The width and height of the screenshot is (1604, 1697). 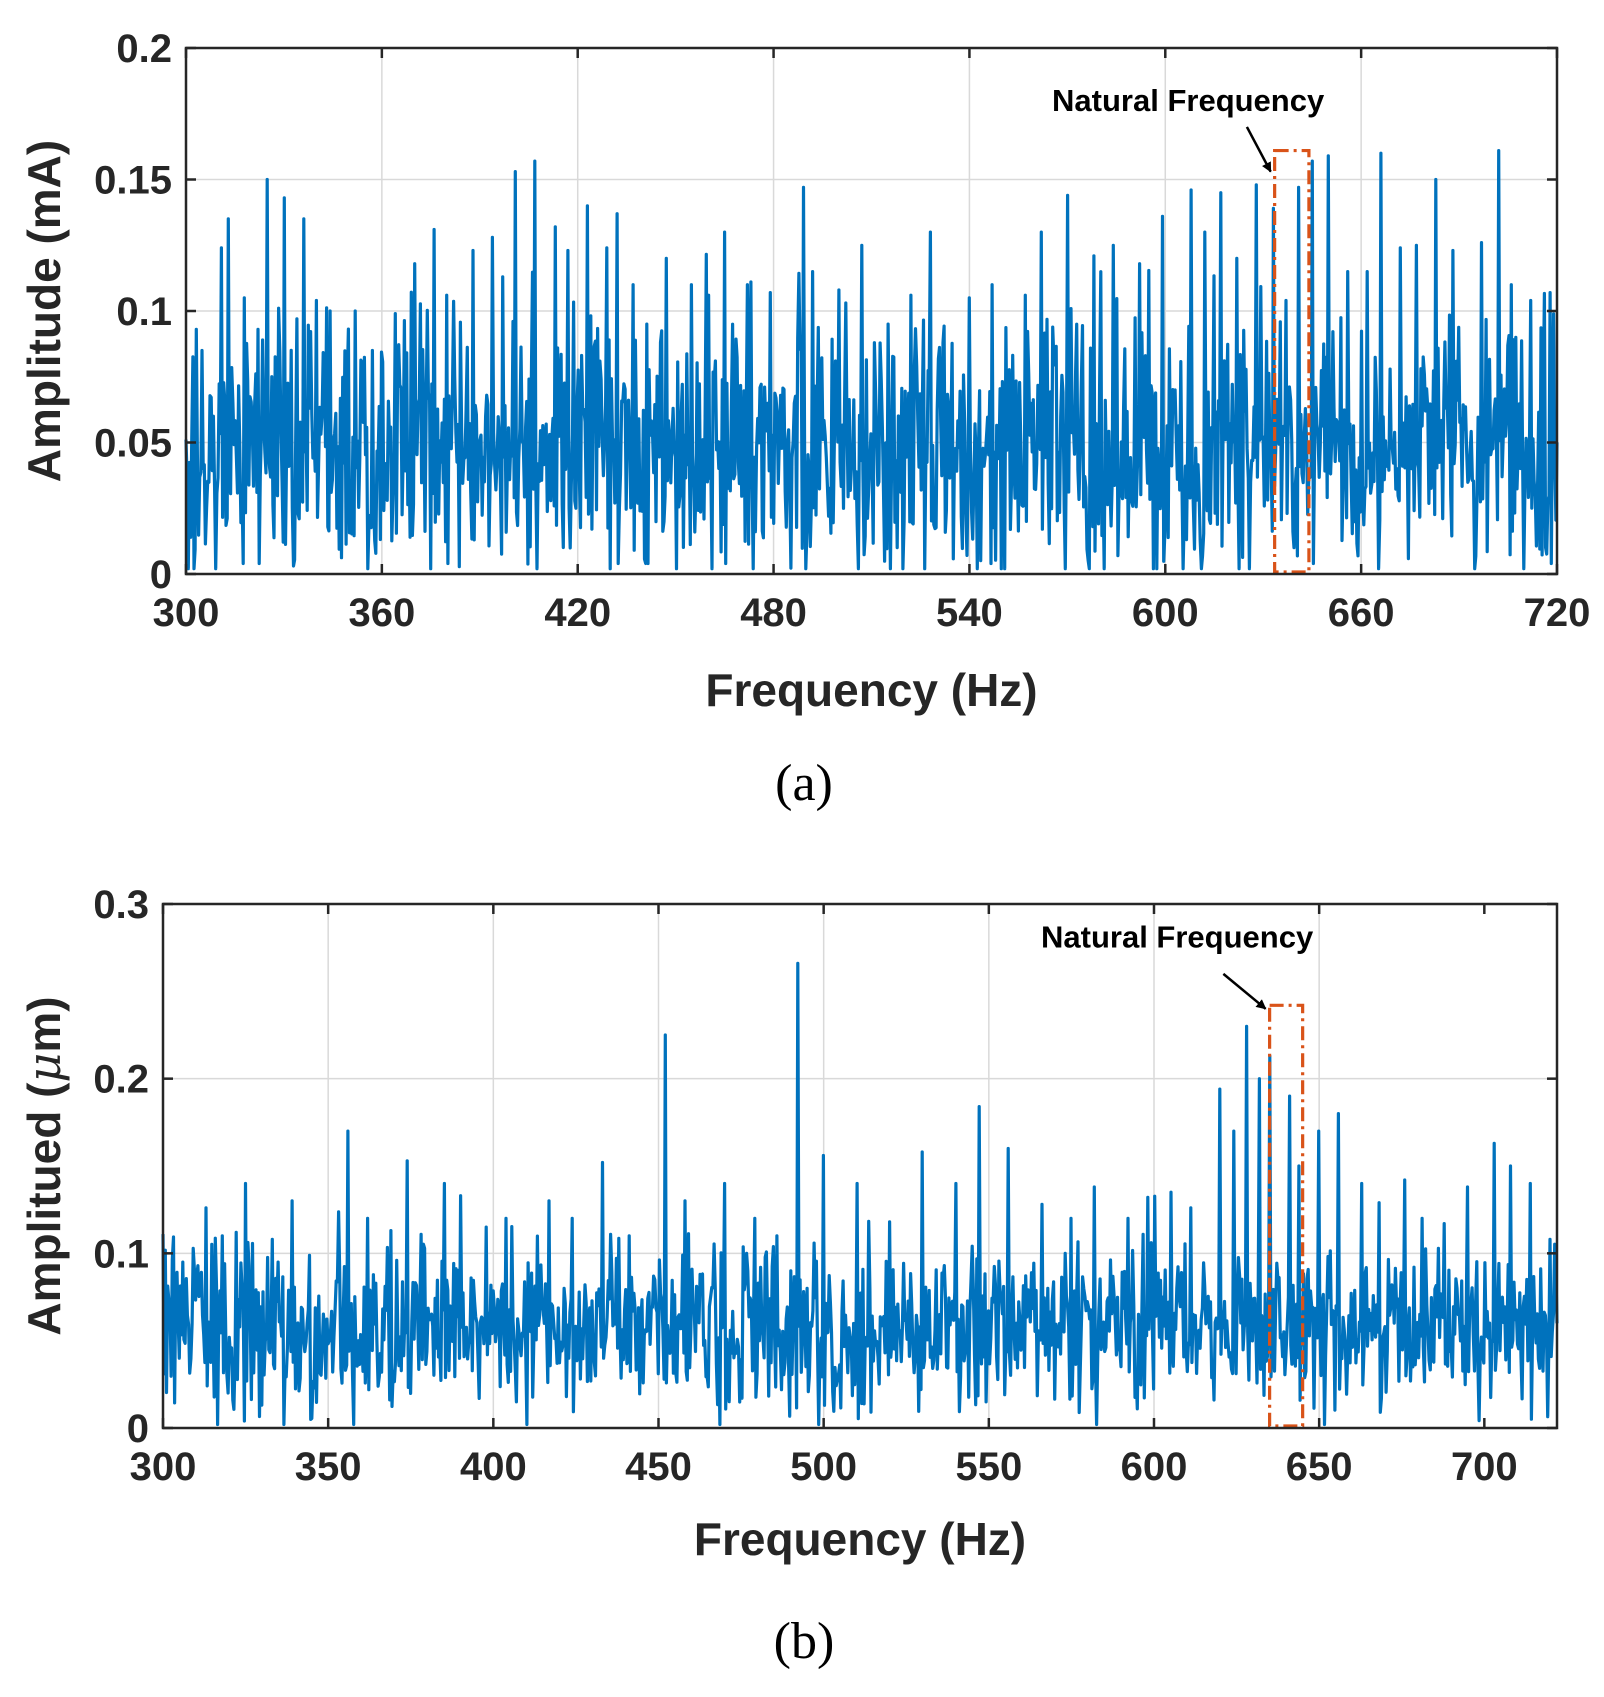 I want to click on chart-a-x-axis-label: Frequency (Hz), so click(x=871, y=690).